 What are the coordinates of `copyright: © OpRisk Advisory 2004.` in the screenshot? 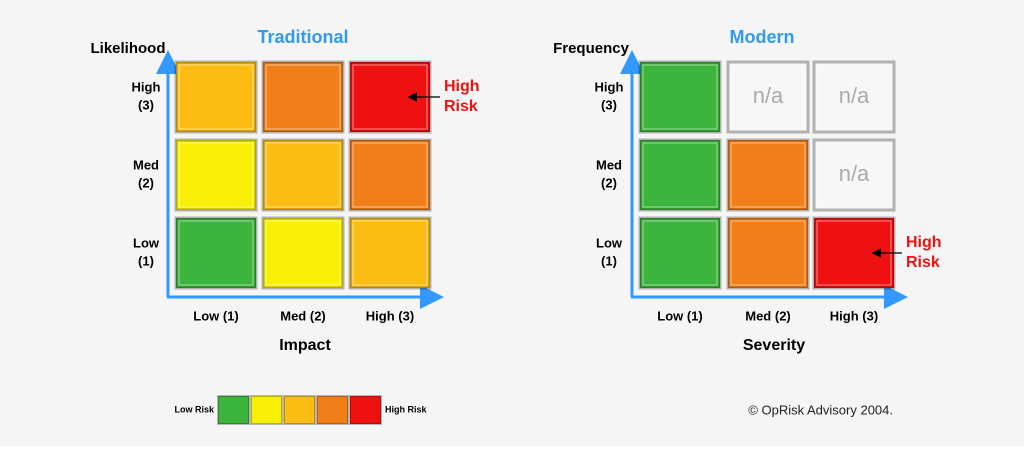 It's located at (820, 409).